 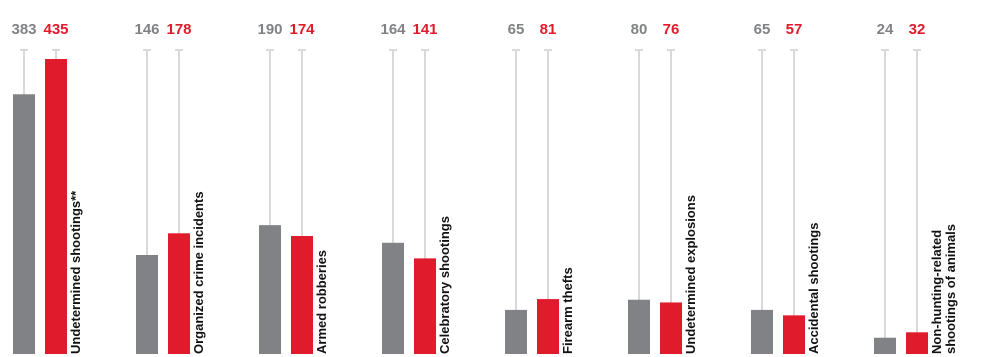 I want to click on category-label: shootings of animals, so click(x=950, y=289).